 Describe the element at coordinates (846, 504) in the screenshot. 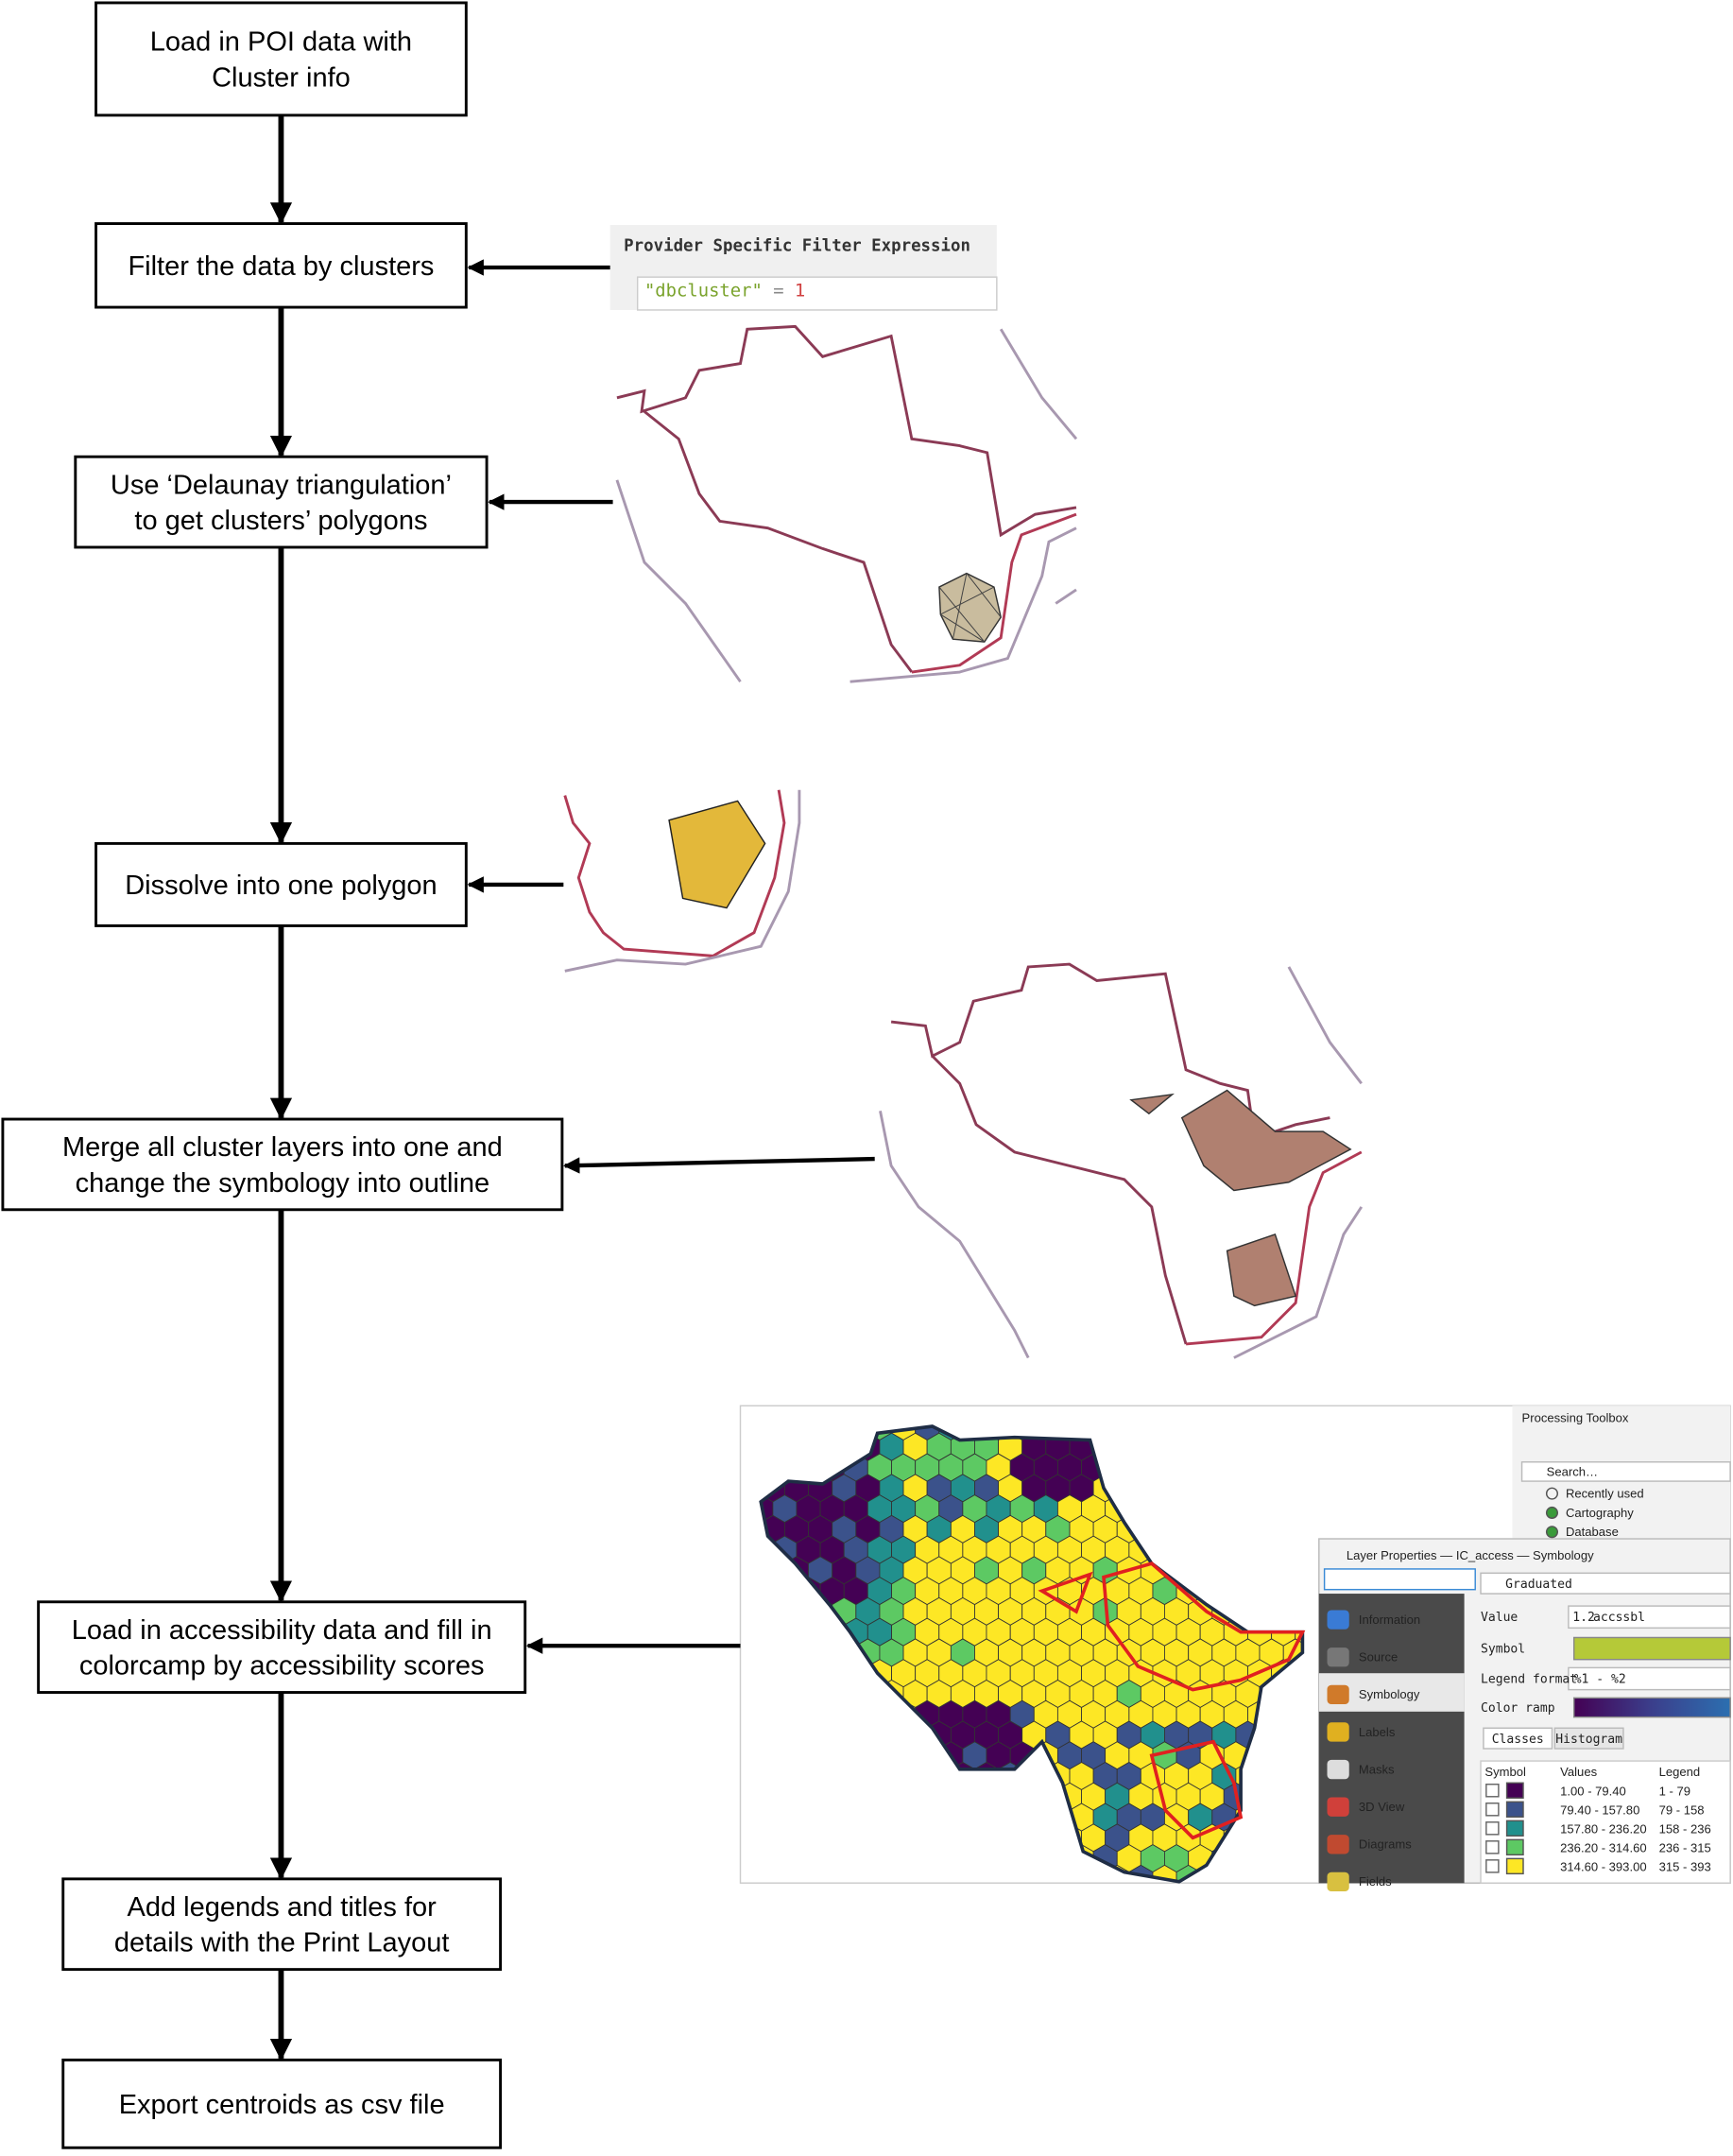

I see `map-triangulation` at that location.